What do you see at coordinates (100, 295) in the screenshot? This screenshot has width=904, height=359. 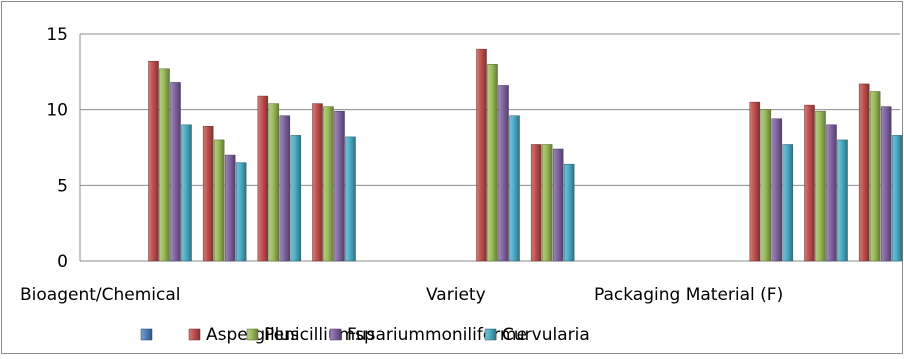 I see `x-category-label: Bioagent/Chemical` at bounding box center [100, 295].